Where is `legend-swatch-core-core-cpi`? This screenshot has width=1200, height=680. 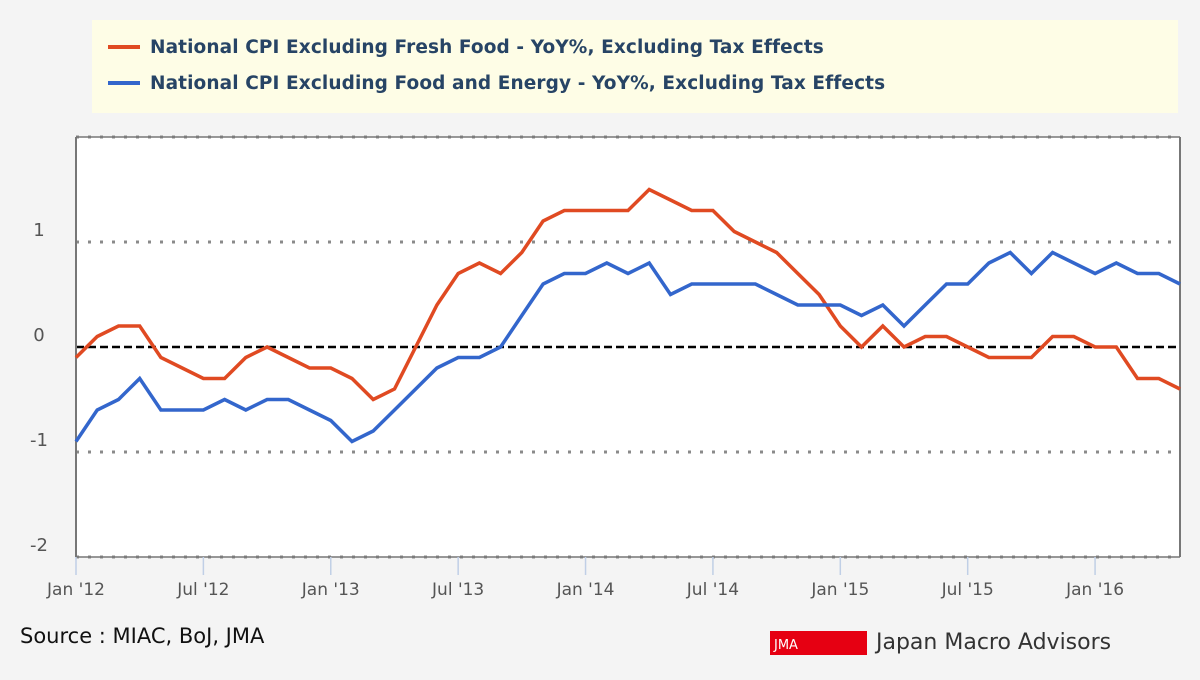 legend-swatch-core-core-cpi is located at coordinates (124, 83).